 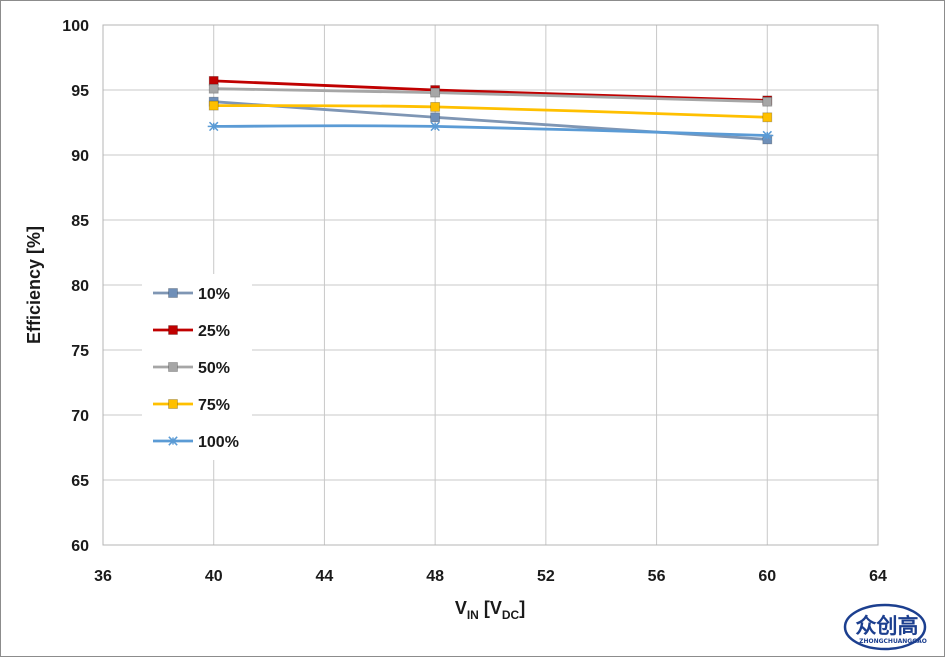 I want to click on x-tick-label: 40, so click(x=214, y=576).